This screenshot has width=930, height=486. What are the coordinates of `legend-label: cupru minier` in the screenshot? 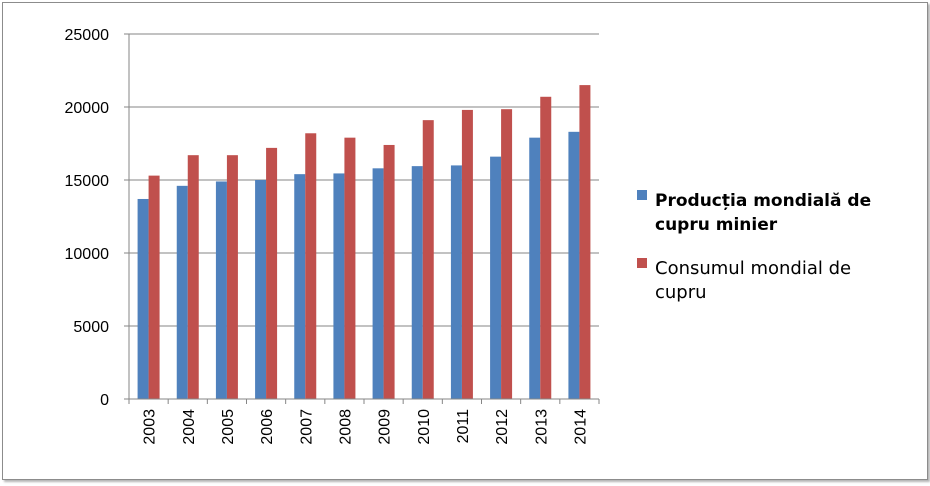 It's located at (716, 225).